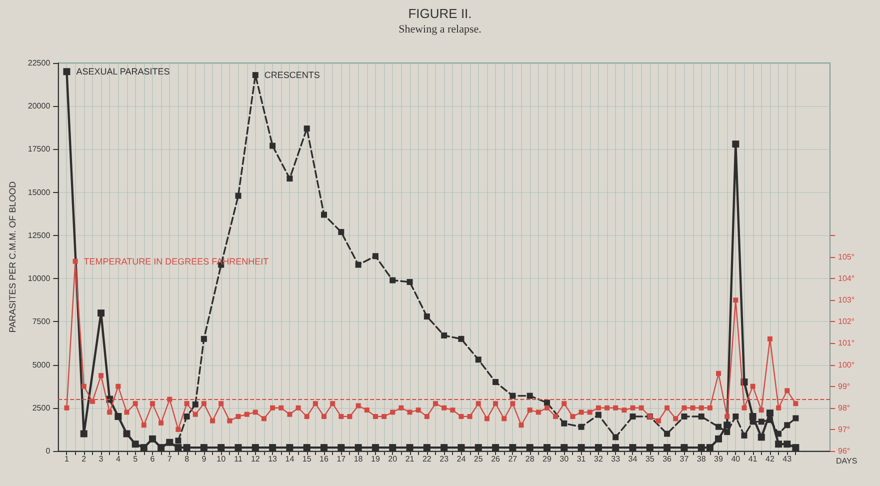 This screenshot has width=880, height=486. I want to click on x-tick-label: 32, so click(599, 459).